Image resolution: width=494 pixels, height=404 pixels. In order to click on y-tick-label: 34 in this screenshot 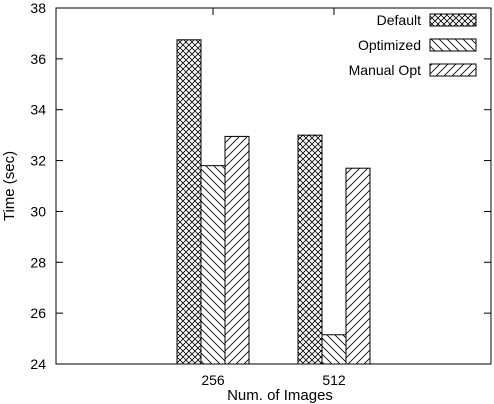, I will do `click(38, 110)`.